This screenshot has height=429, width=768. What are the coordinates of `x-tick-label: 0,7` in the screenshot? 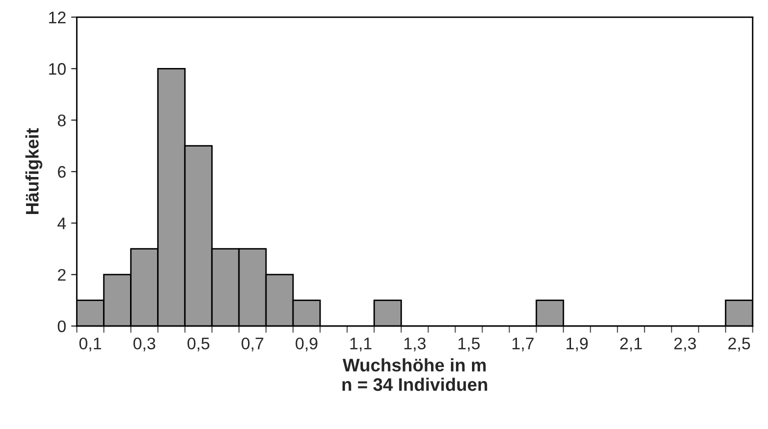 It's located at (253, 345).